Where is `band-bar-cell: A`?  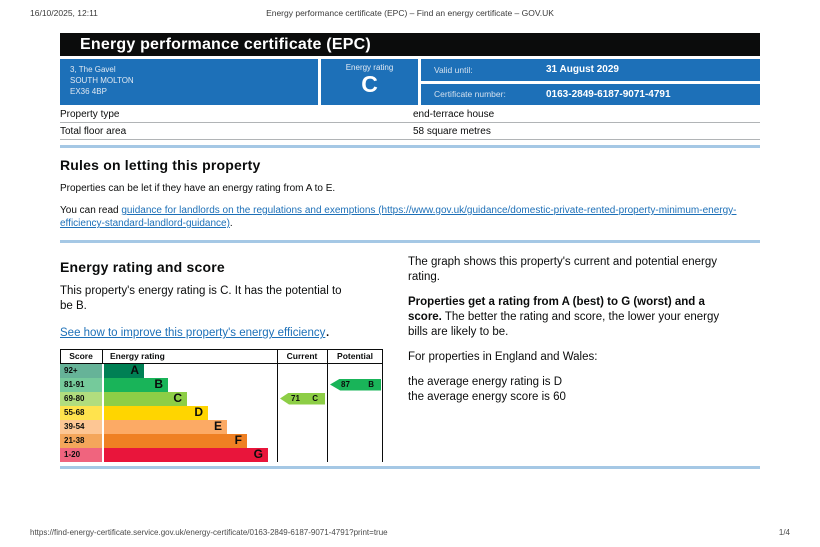 band-bar-cell: A is located at coordinates (242, 370).